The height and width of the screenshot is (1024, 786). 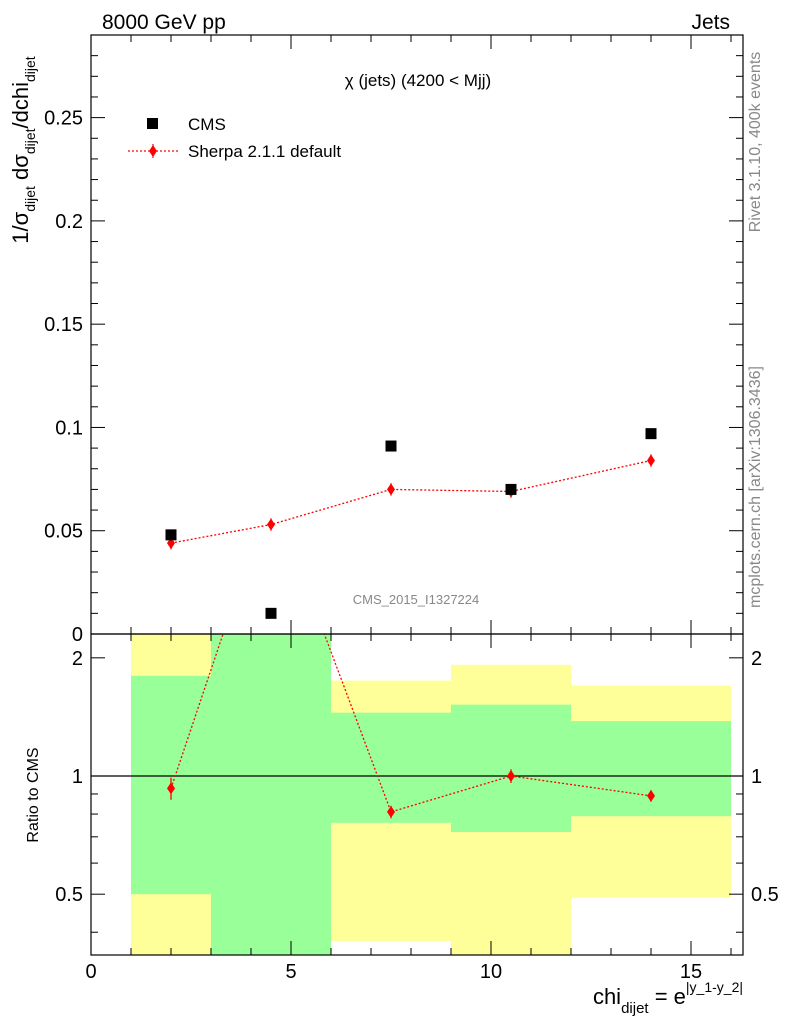 What do you see at coordinates (77, 635) in the screenshot?
I see `y-tick-label: 0` at bounding box center [77, 635].